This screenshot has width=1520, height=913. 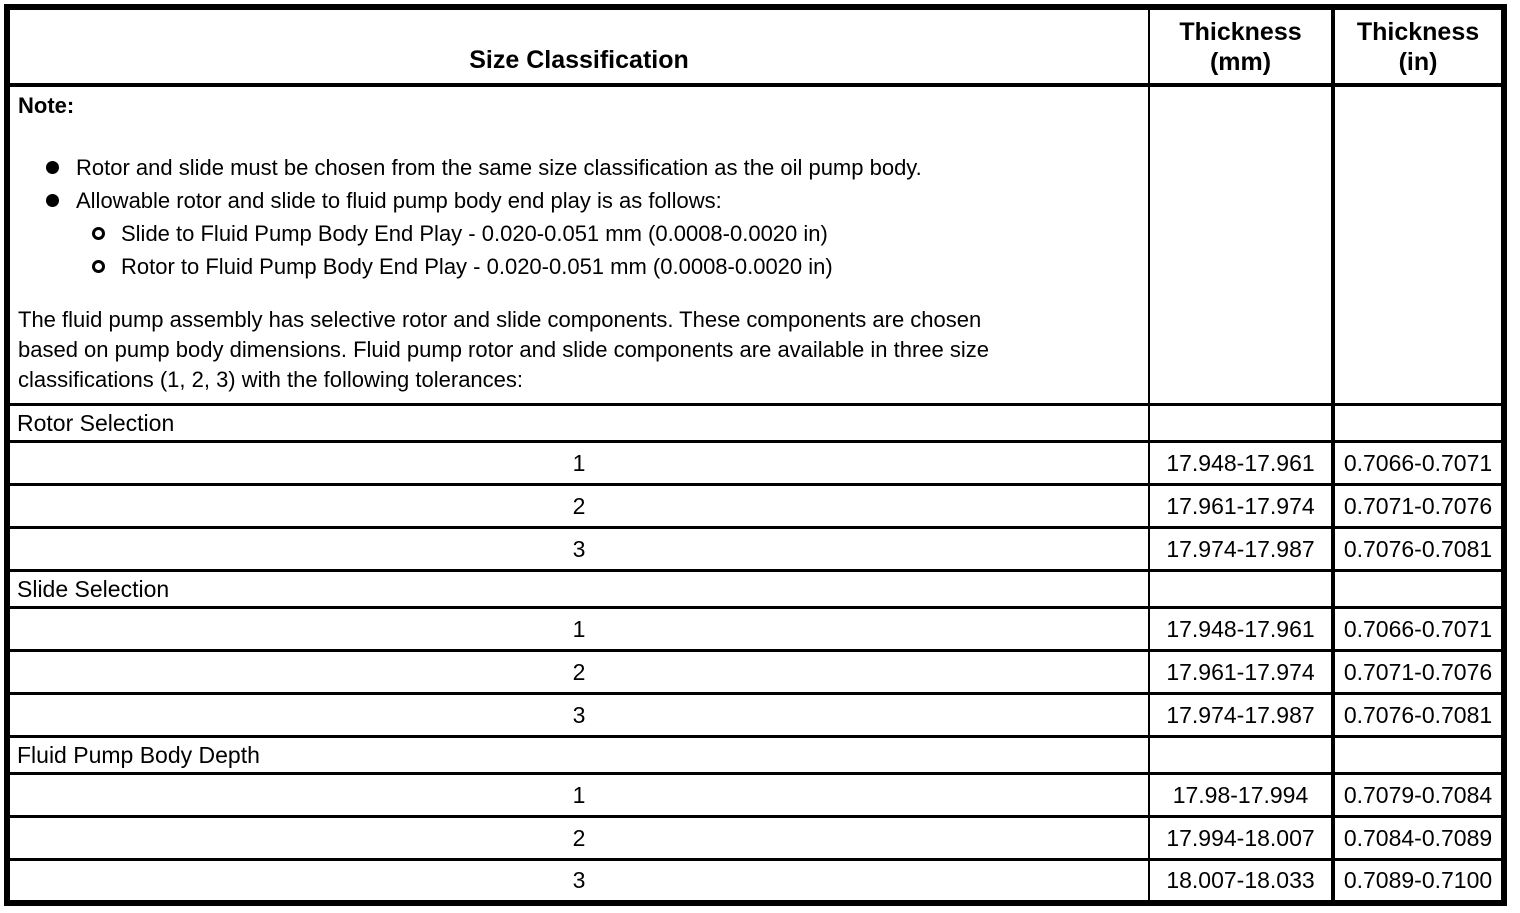 I want to click on header-thickness-mm: Thickness (mm), so click(x=1241, y=46).